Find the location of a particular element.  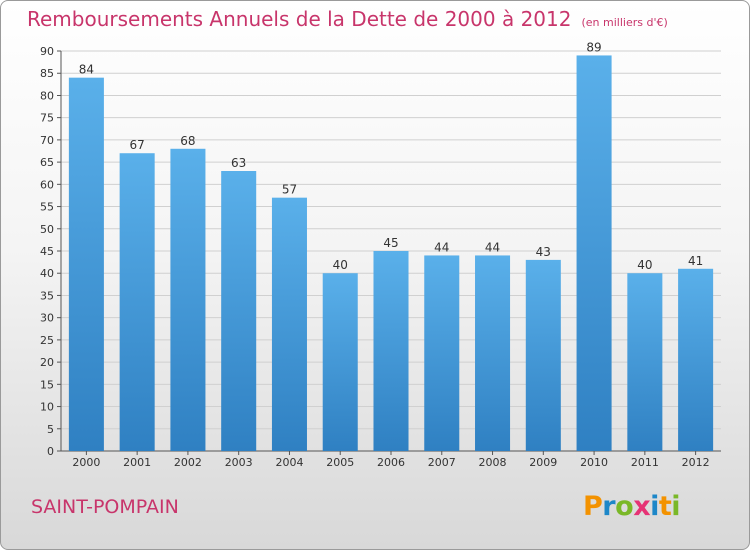

y-tick-label: 15 is located at coordinates (47, 384).